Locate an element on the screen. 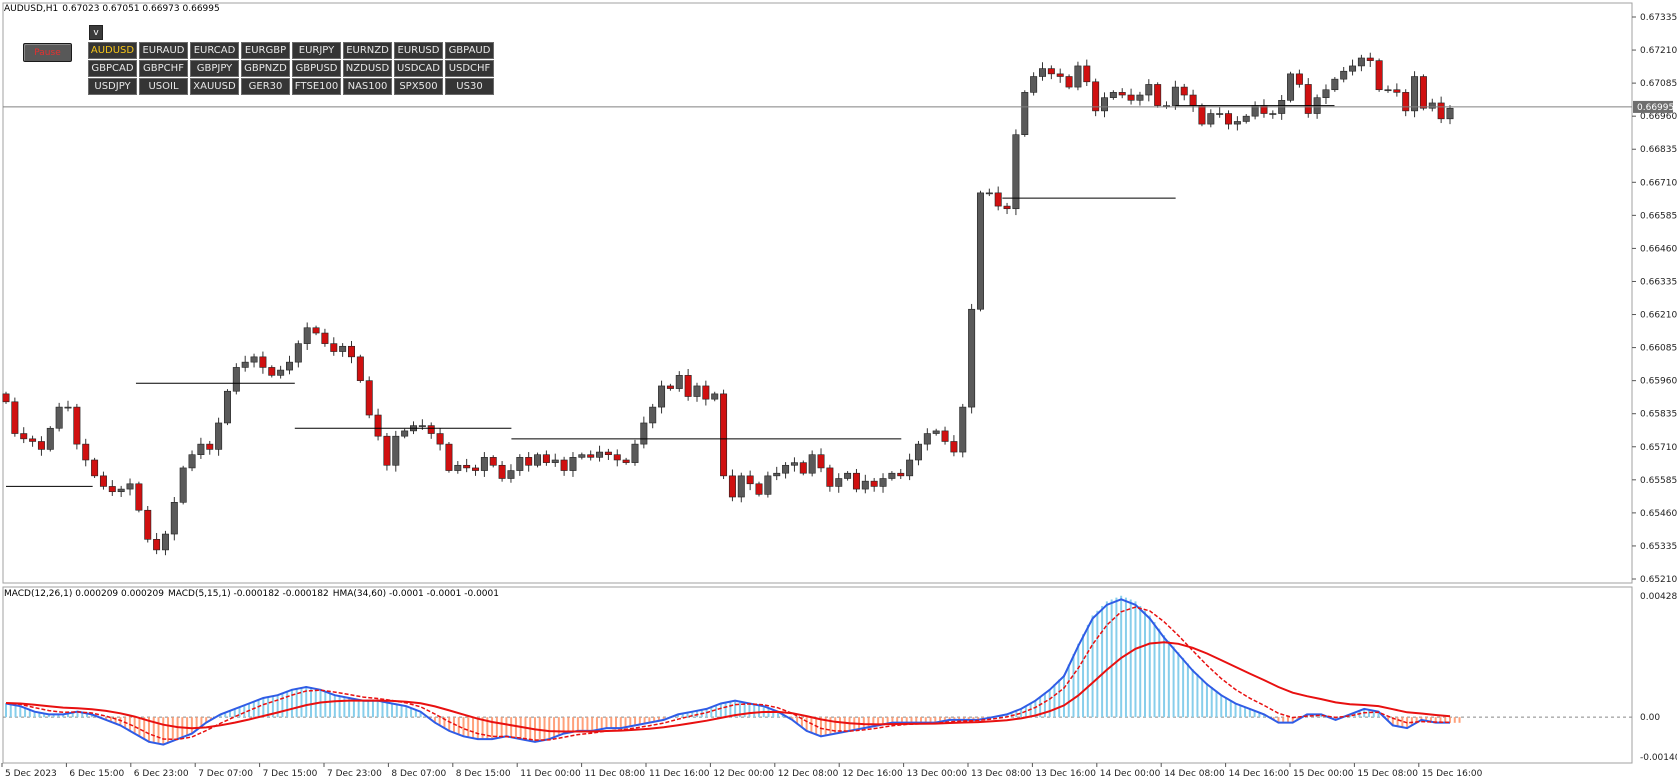  pause-button: Pause is located at coordinates (47, 52).